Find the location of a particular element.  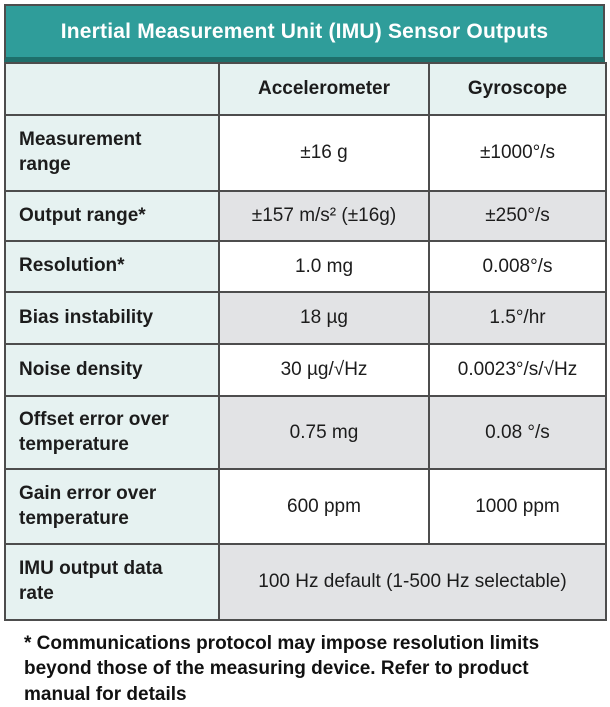

cell-noise-density-accelerometer: 30 µg/√Hz is located at coordinates (324, 370).